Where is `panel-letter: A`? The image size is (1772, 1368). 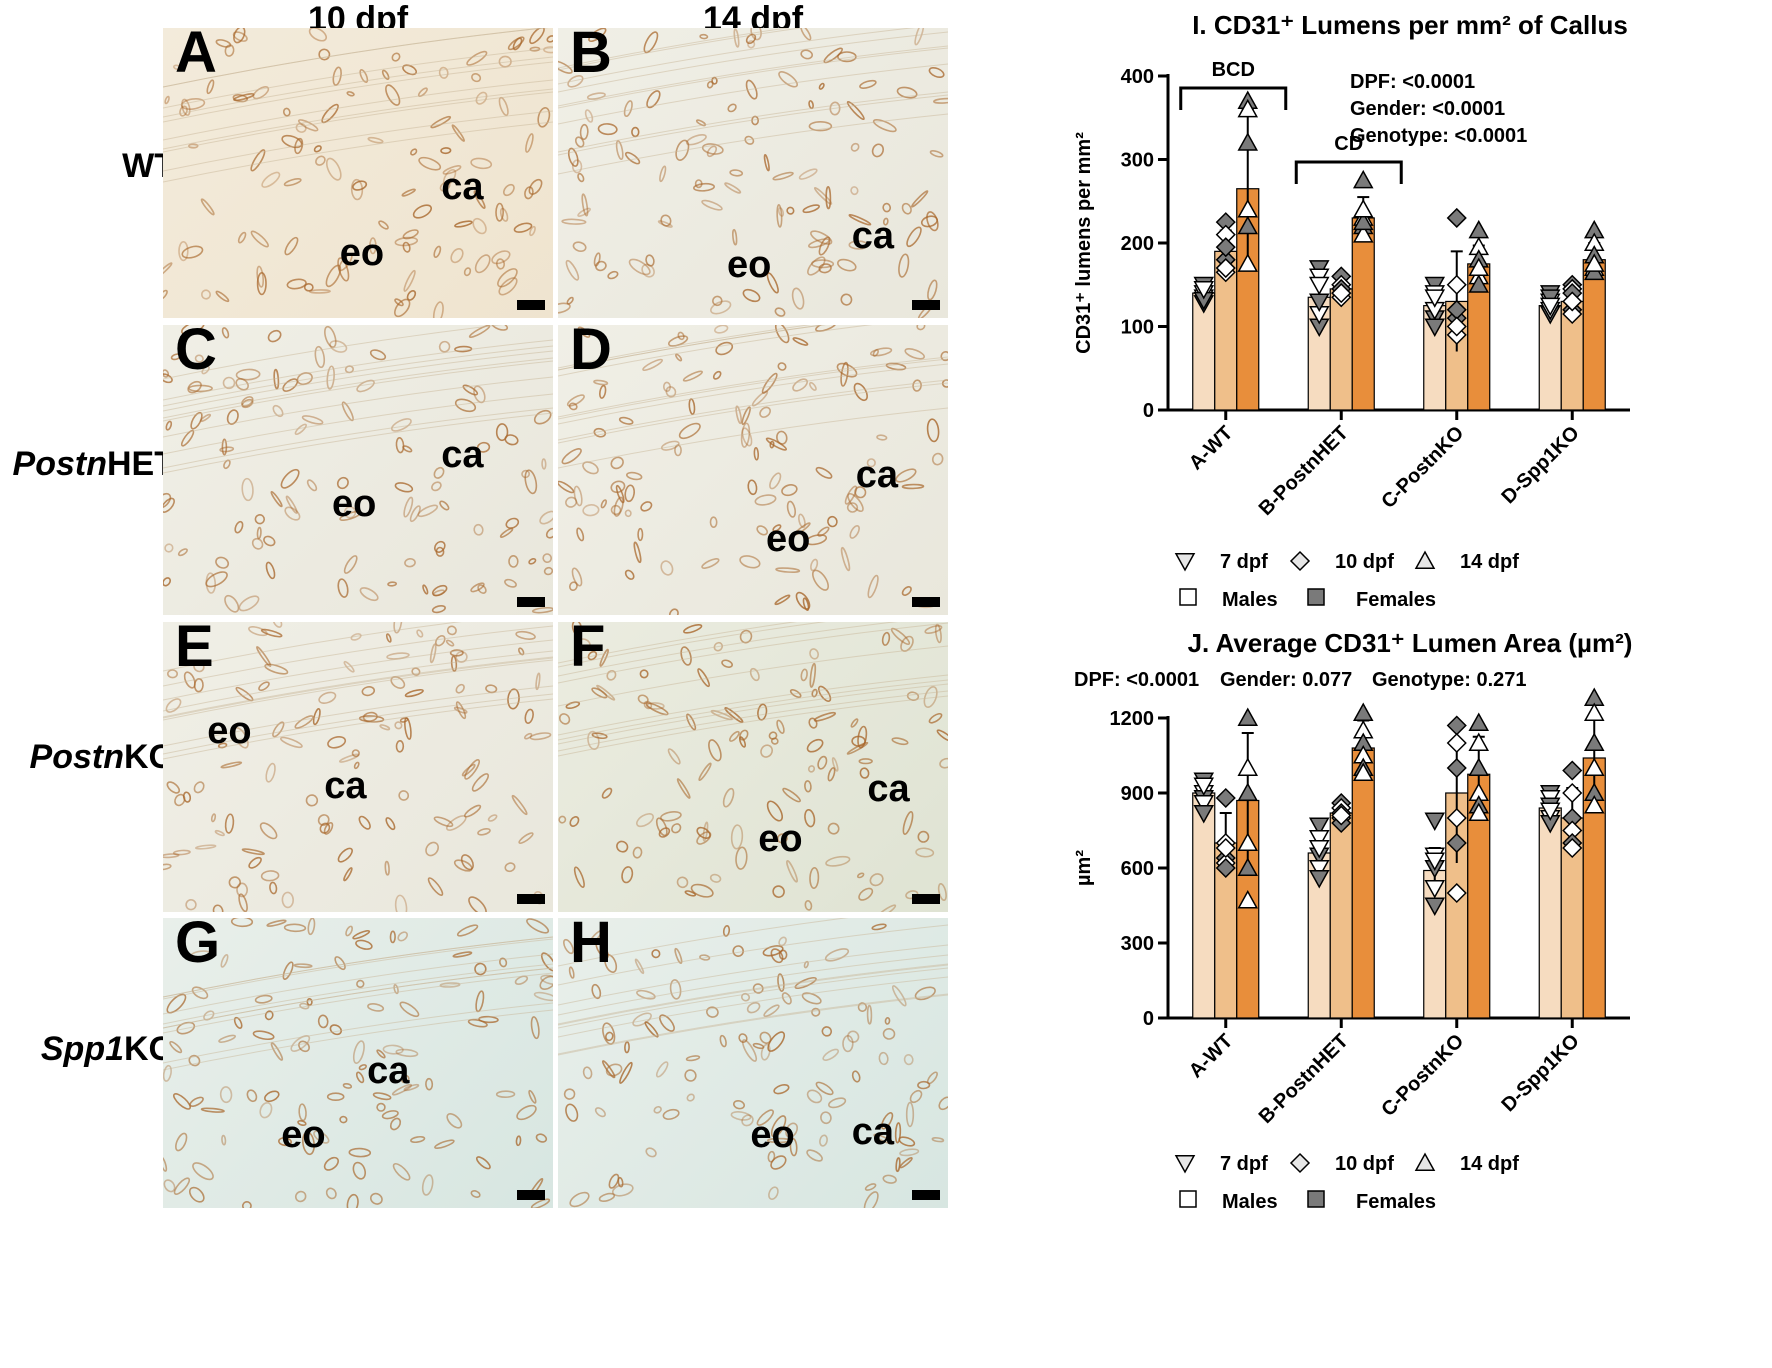
panel-letter: A is located at coordinates (196, 56).